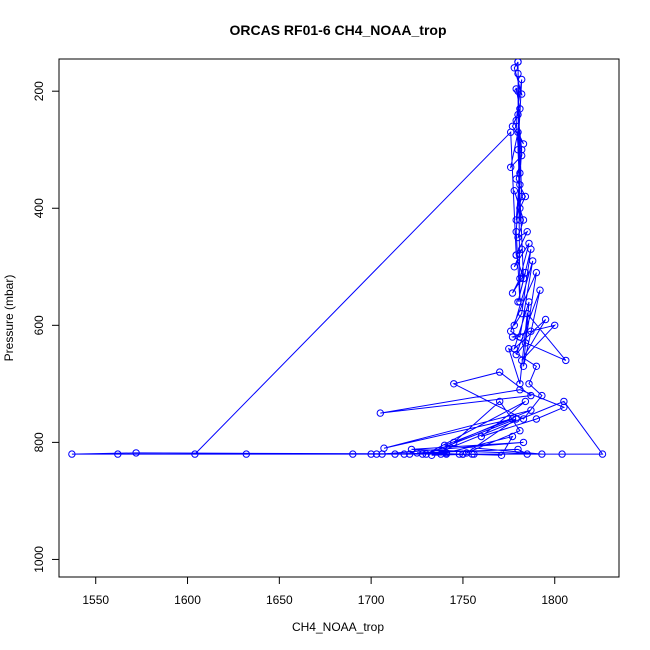 This screenshot has width=650, height=650. What do you see at coordinates (371, 600) in the screenshot?
I see `x-tick-label: 1700` at bounding box center [371, 600].